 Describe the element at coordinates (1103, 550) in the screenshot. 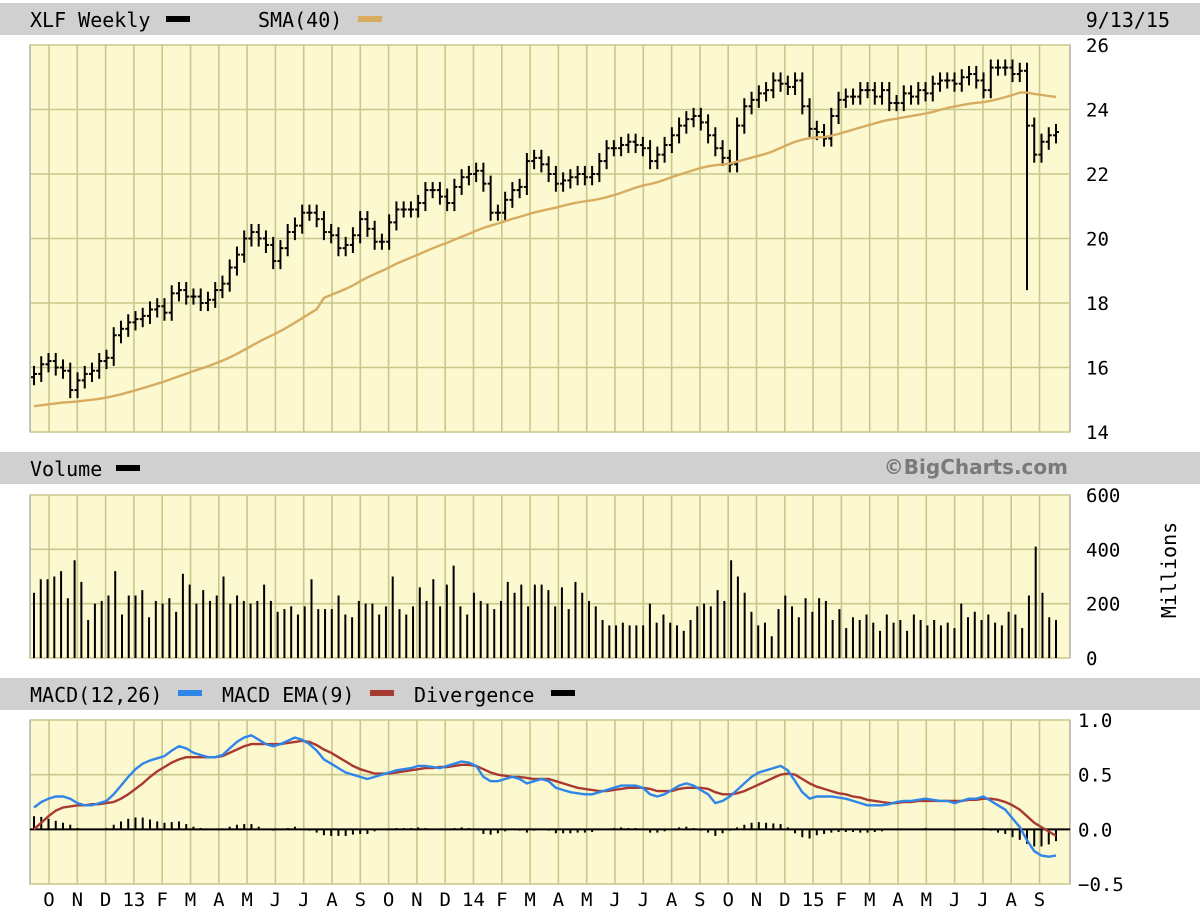

I see `volume-tick-label: 400` at that location.